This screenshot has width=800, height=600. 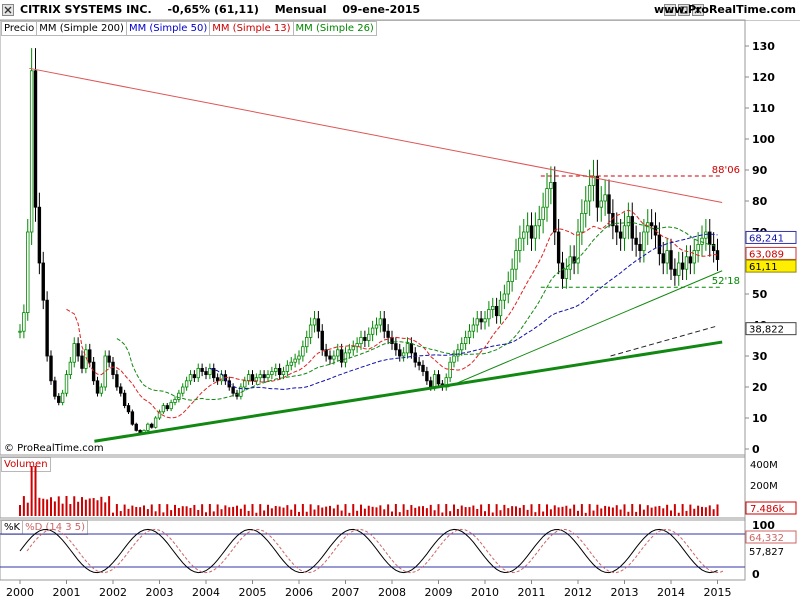 What do you see at coordinates (771, 508) in the screenshot?
I see `volume-last-box` at bounding box center [771, 508].